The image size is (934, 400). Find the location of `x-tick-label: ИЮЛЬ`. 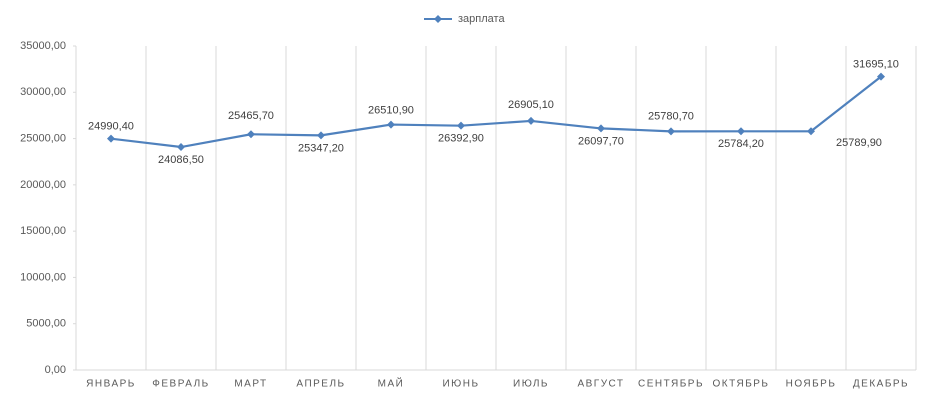

x-tick-label: ИЮЛЬ is located at coordinates (531, 384).